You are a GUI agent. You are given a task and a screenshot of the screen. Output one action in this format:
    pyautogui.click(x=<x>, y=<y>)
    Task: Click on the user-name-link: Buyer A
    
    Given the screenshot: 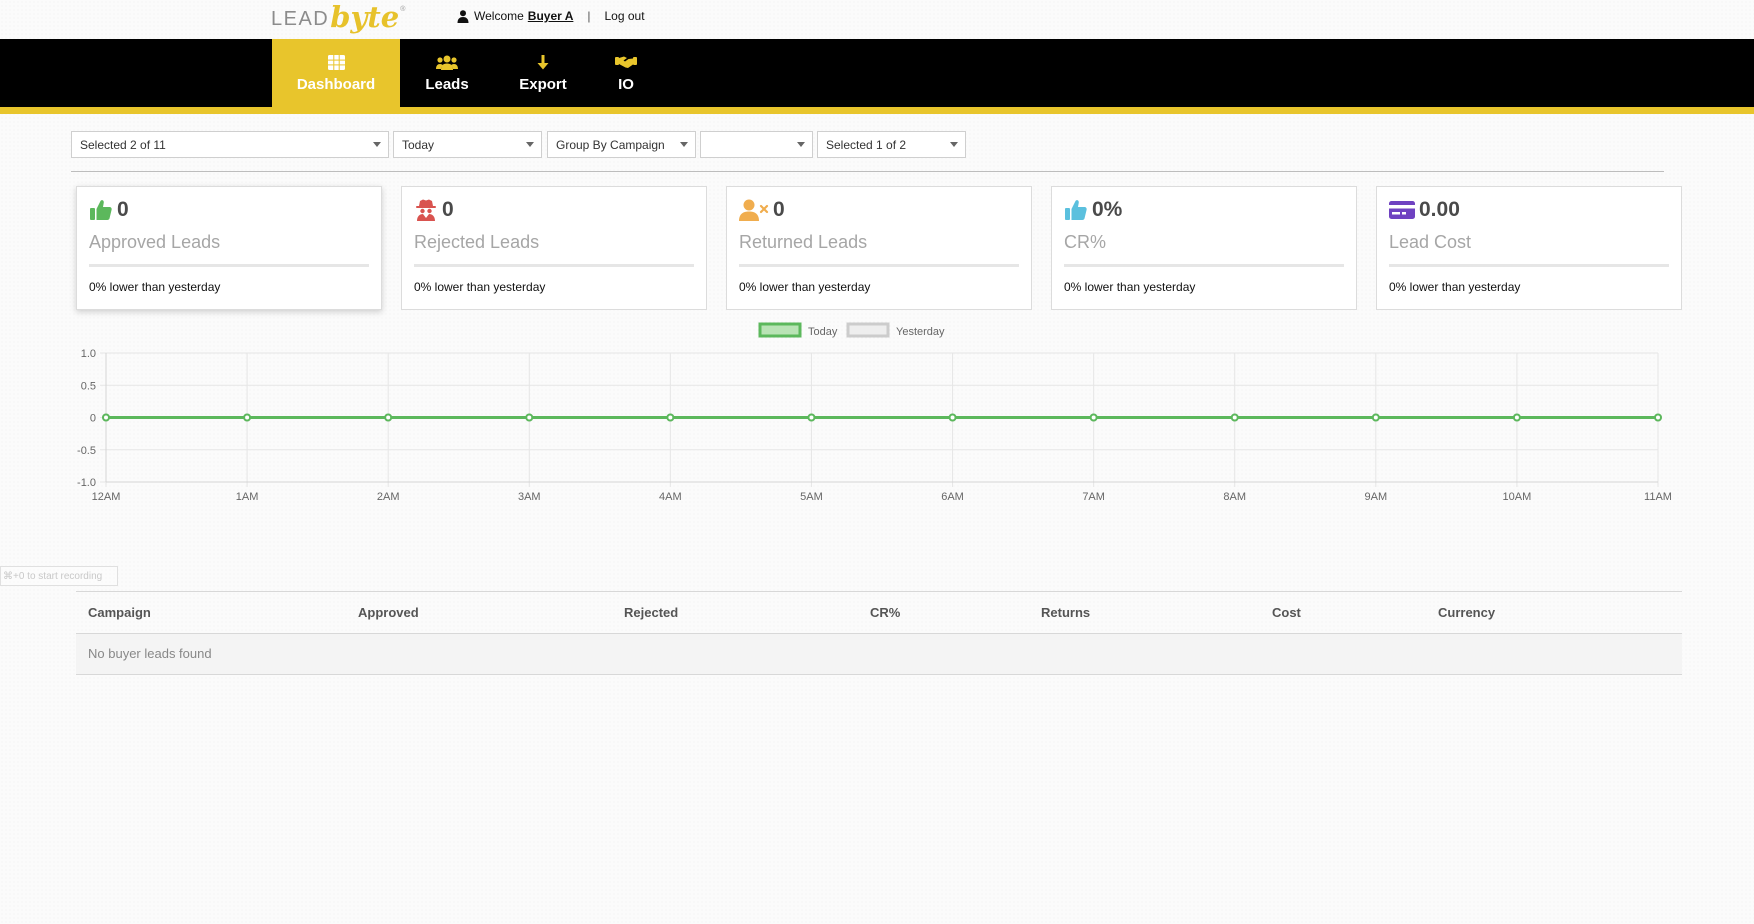 What is the action you would take?
    pyautogui.click(x=550, y=16)
    